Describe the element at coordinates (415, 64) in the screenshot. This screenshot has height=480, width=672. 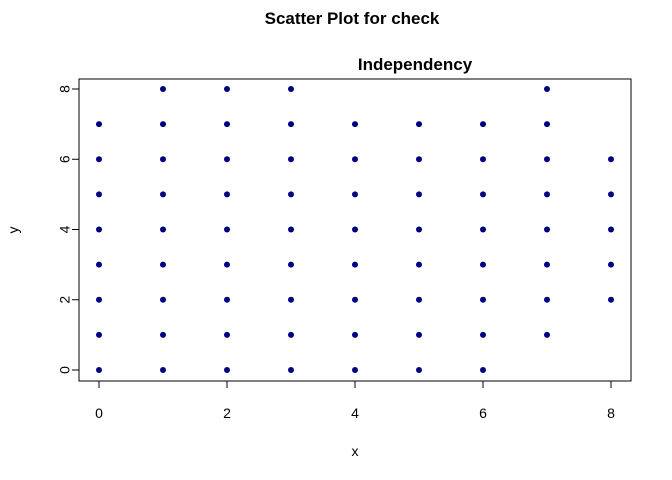
I see `chart-subtitle: Independency` at that location.